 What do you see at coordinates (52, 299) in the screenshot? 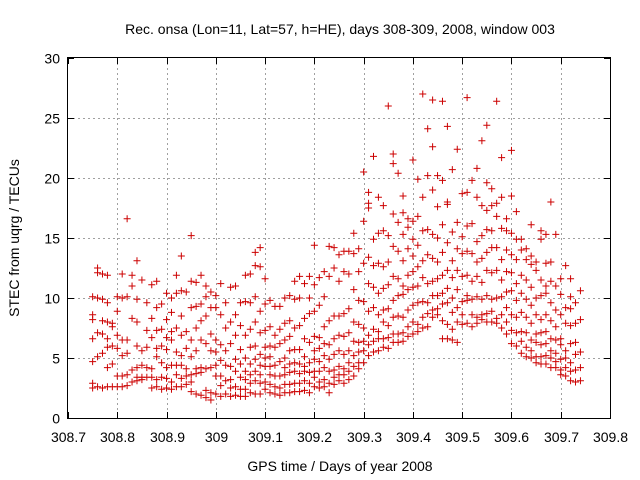
I see `y-tick-label: 10` at bounding box center [52, 299].